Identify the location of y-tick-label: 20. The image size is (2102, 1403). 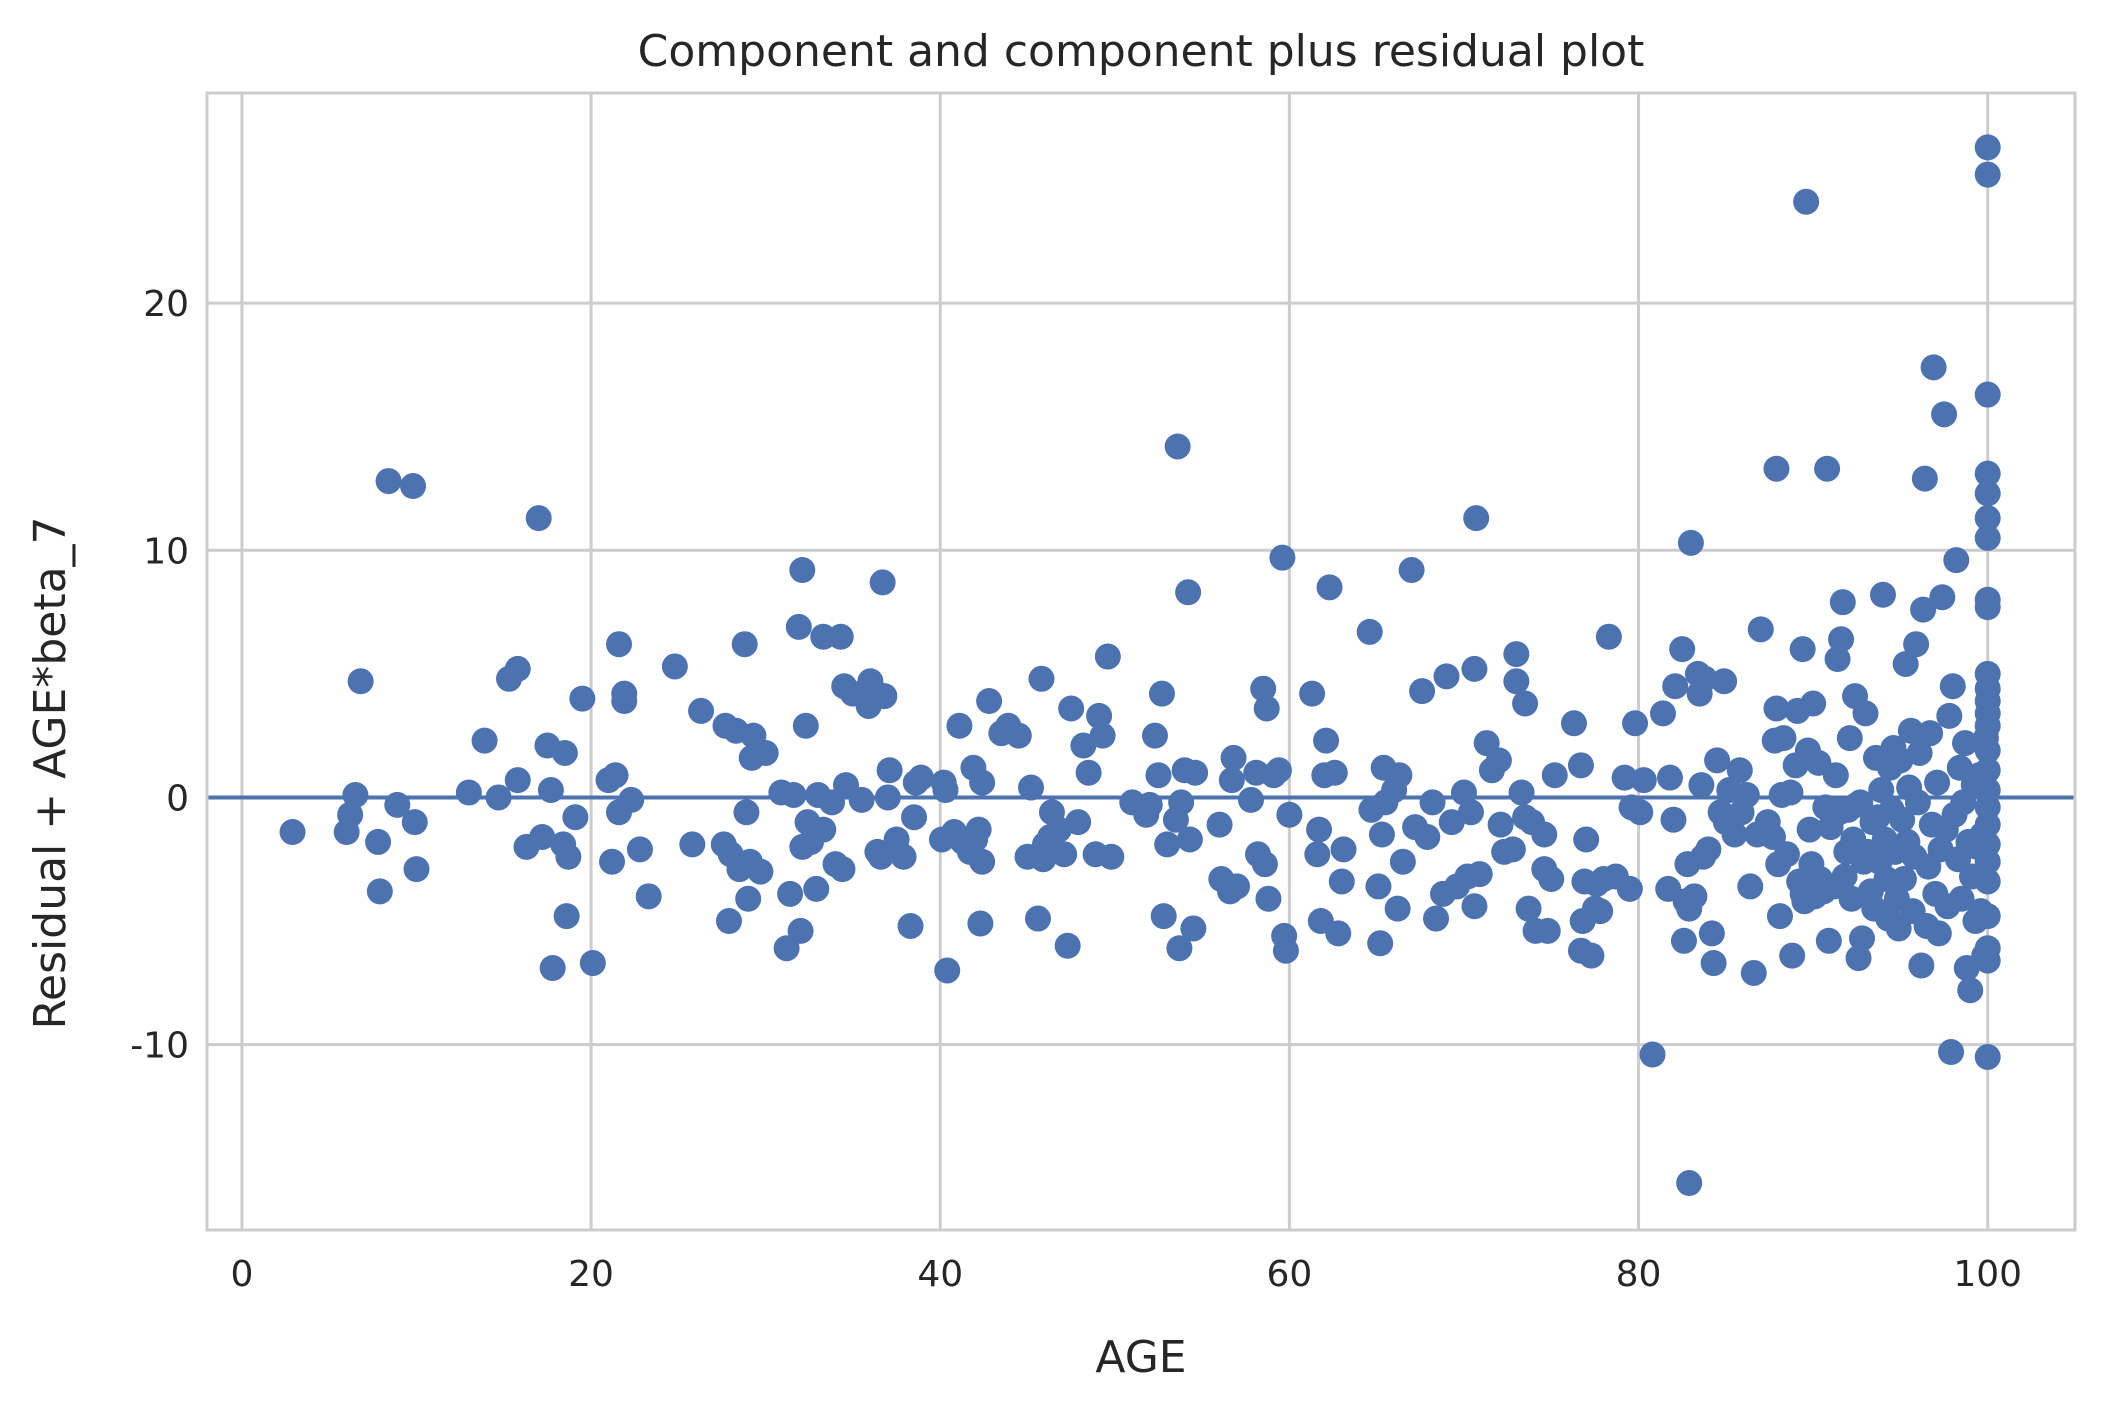
(166, 304).